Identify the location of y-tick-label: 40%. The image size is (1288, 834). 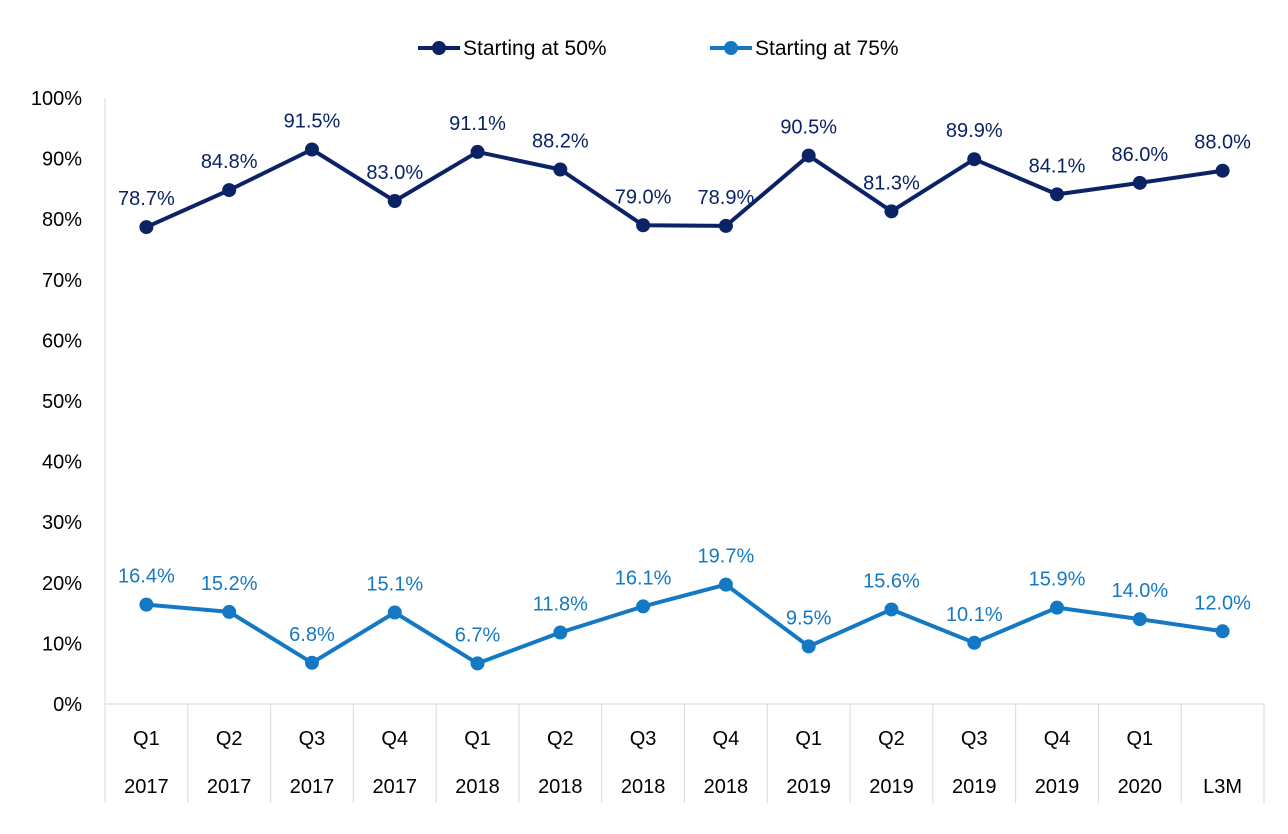
(62, 463).